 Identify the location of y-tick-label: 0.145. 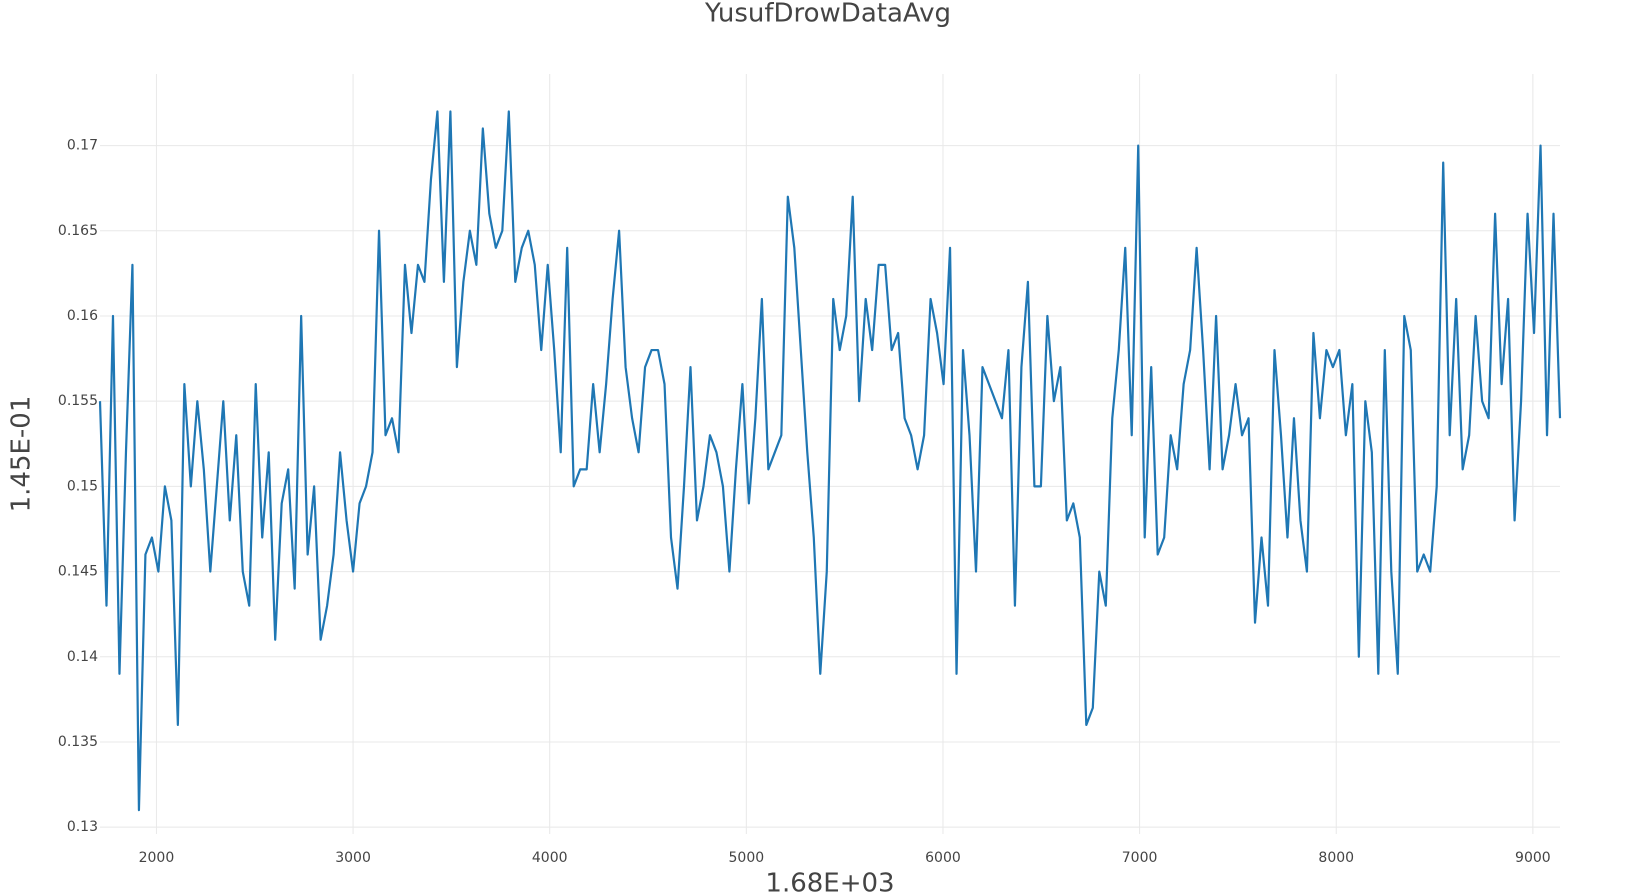
(78, 572).